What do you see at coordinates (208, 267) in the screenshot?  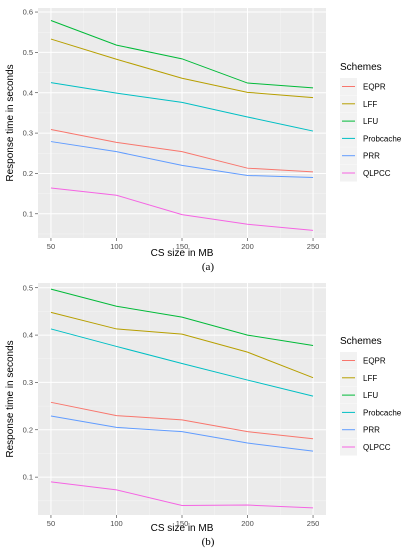 I see `panel-label: (a)` at bounding box center [208, 267].